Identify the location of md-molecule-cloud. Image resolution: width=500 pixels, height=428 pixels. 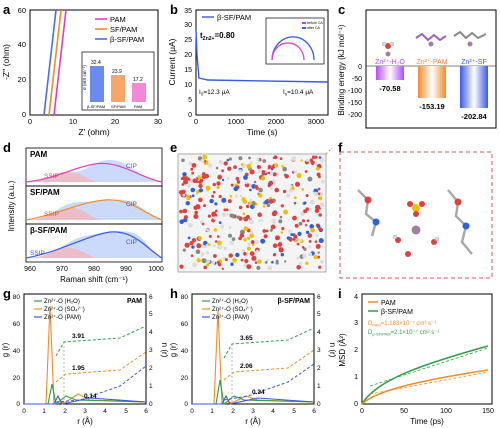
(251, 212).